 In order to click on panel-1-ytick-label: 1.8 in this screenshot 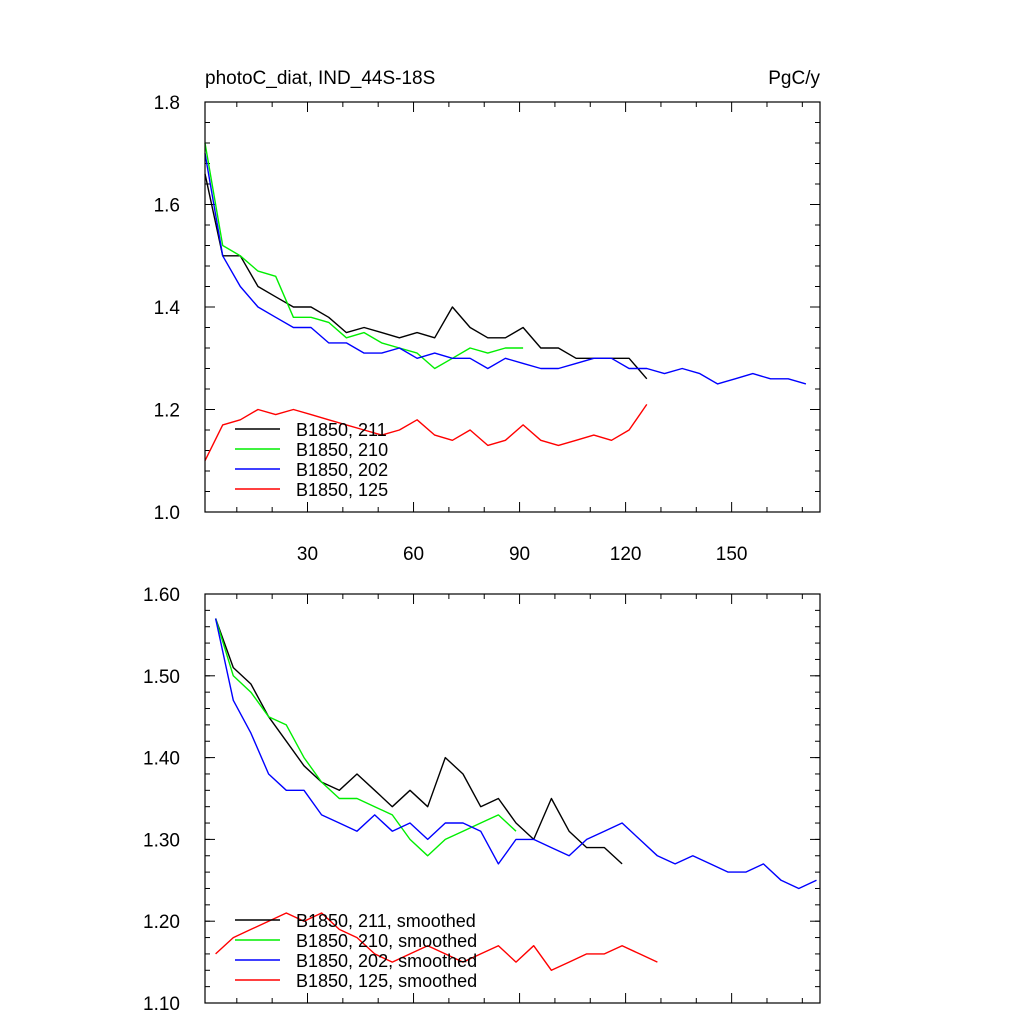, I will do `click(167, 103)`.